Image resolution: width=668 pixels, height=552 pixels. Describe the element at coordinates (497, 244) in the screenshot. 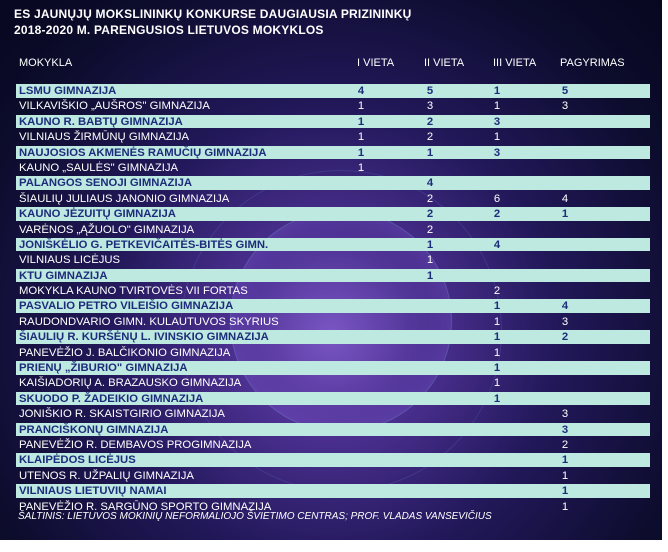

I see `third-place-count: 4` at that location.